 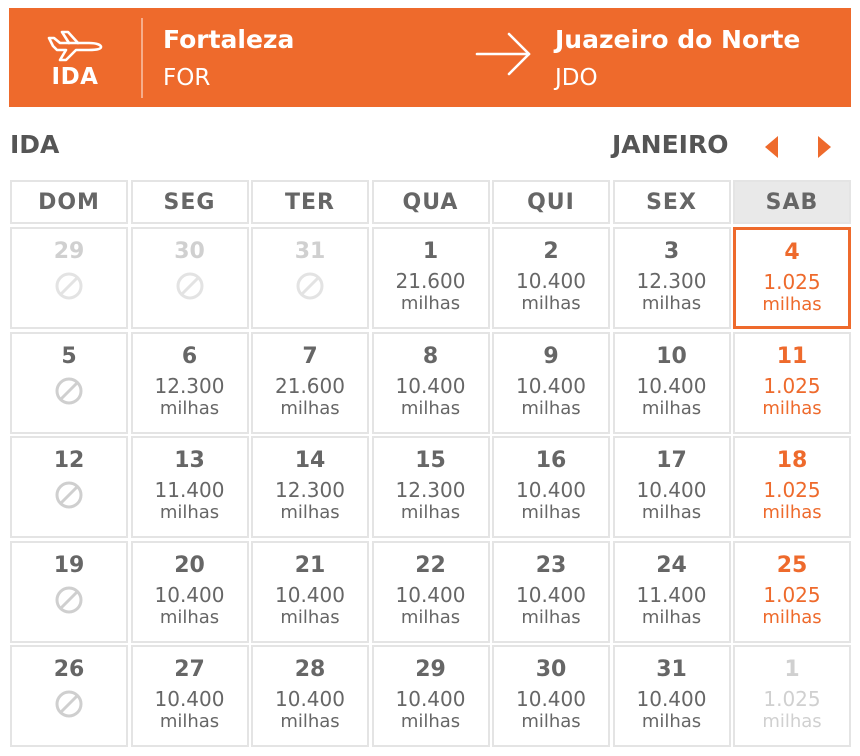 I want to click on origin-code: FOR, so click(x=187, y=78).